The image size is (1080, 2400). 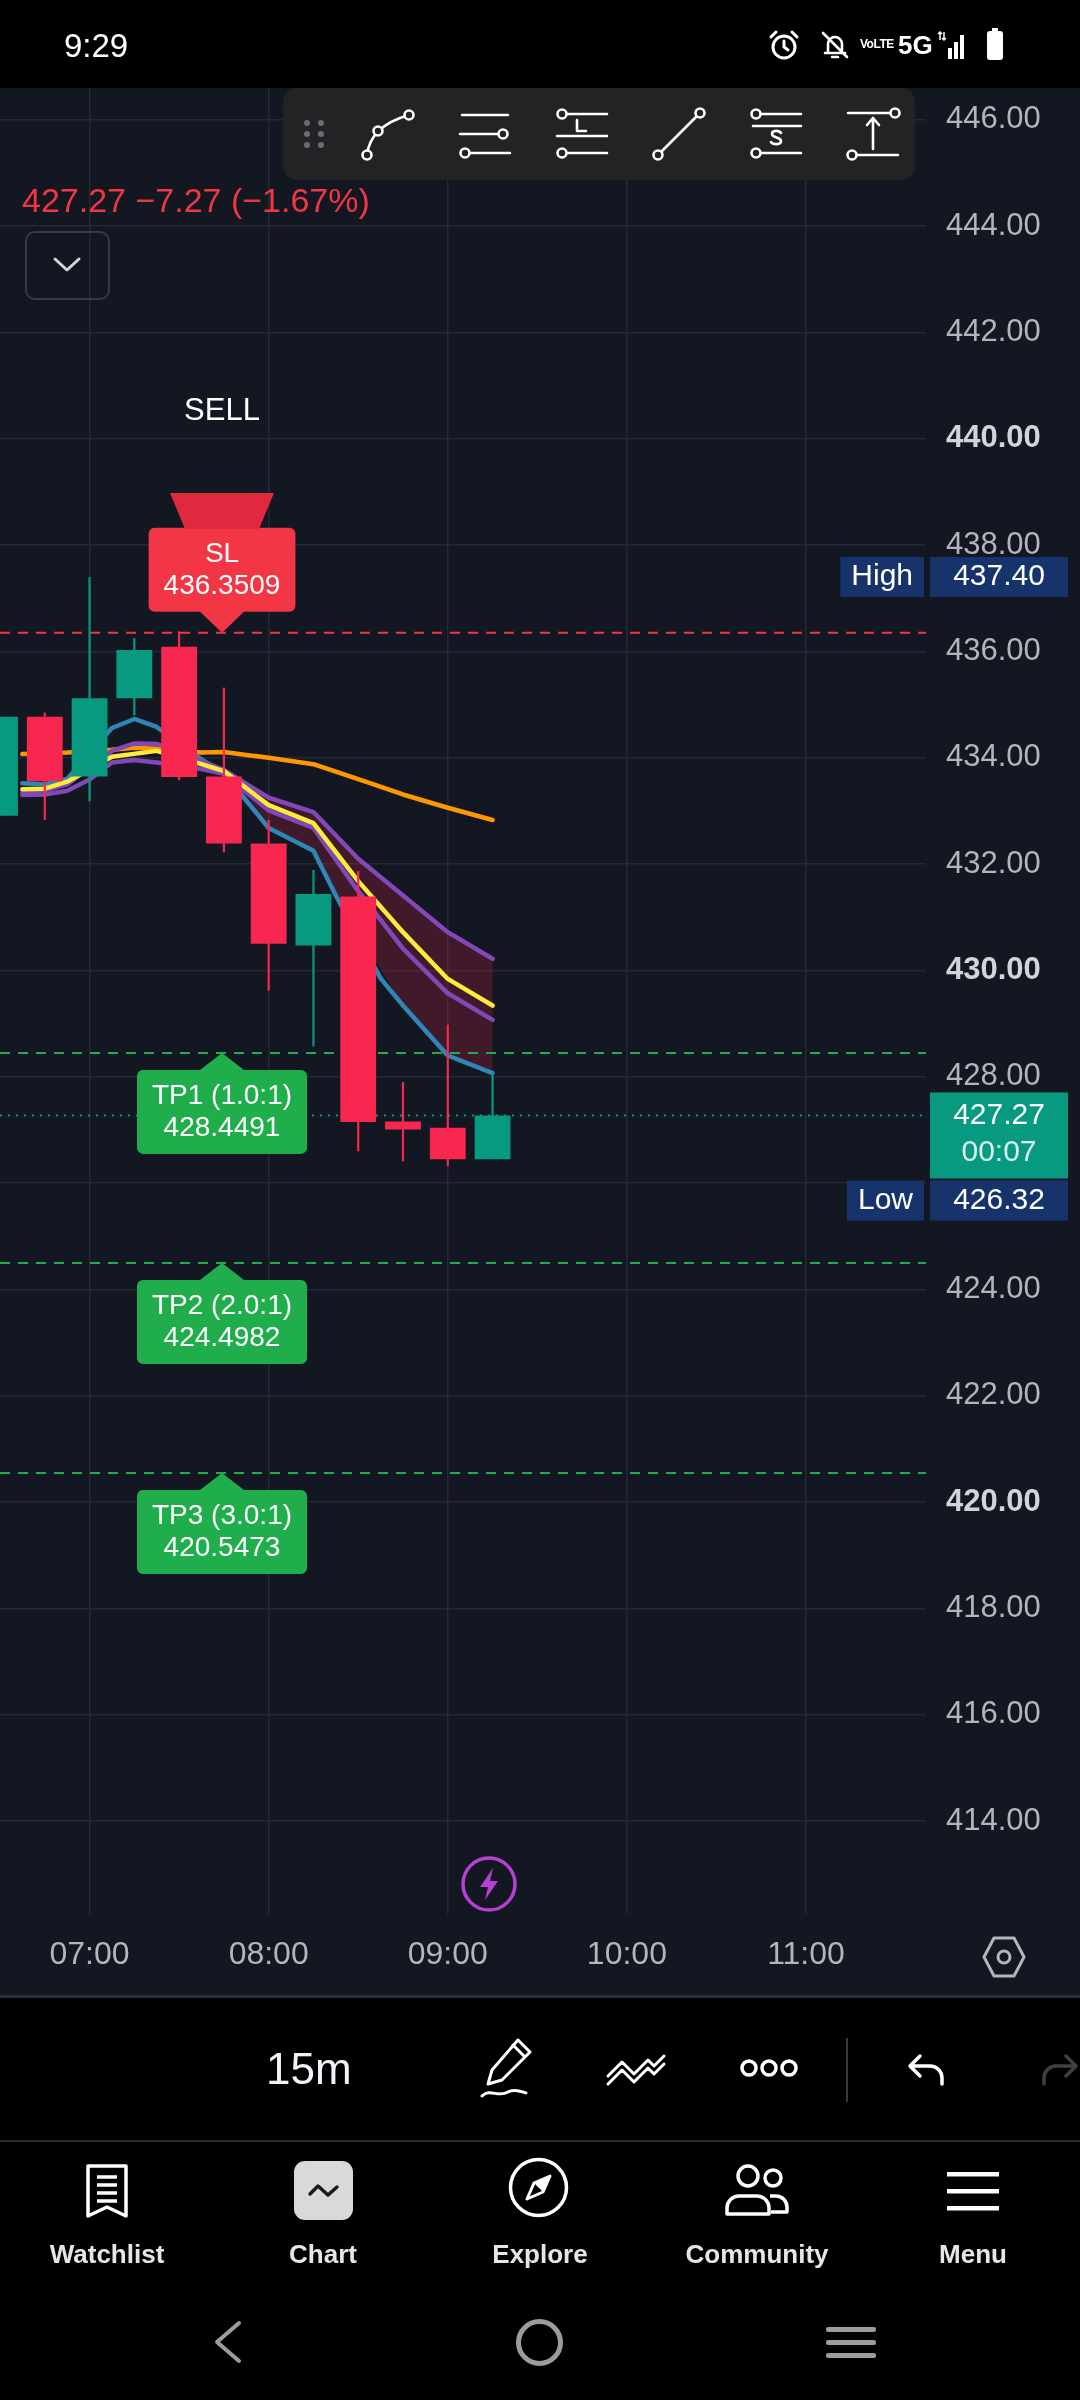 I want to click on text: 15m, so click(x=309, y=2068).